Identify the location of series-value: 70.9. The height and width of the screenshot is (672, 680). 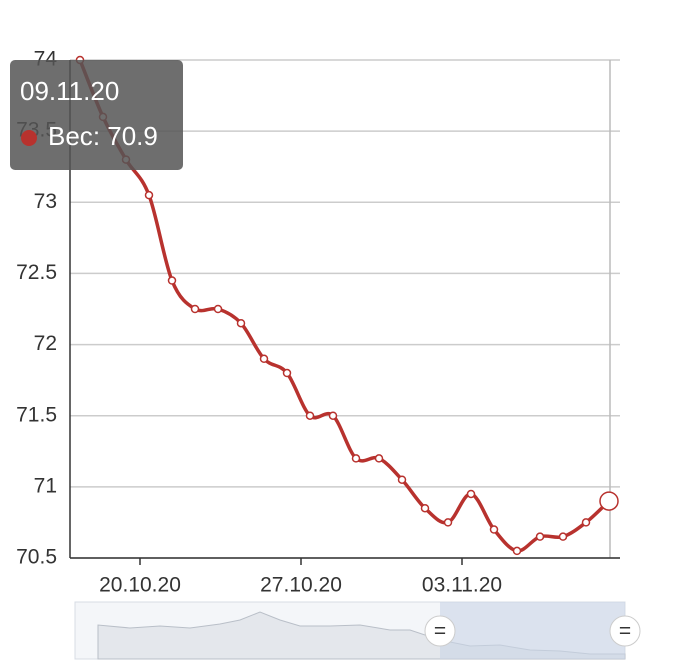
(132, 136).